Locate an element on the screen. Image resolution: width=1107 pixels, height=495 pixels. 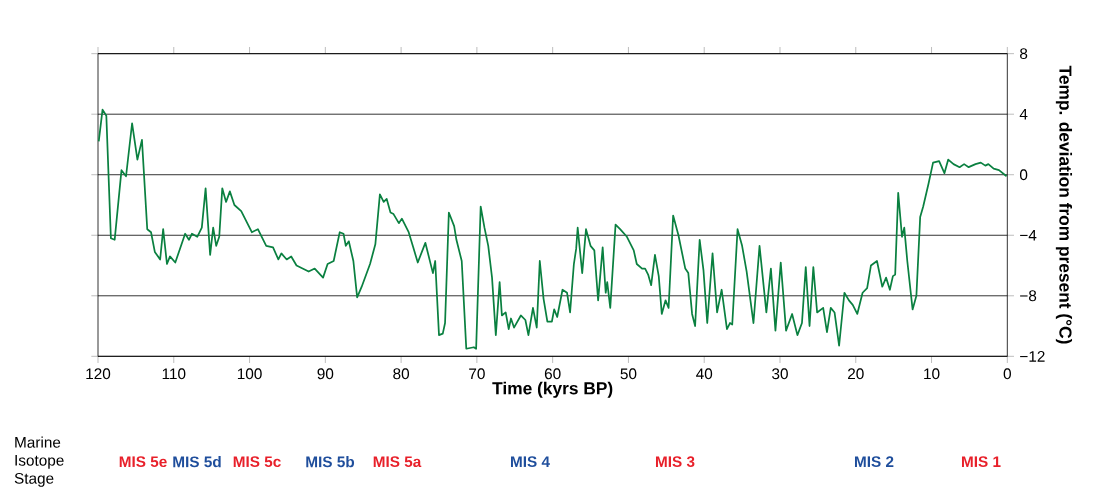
text: MIS 2 is located at coordinates (874, 462).